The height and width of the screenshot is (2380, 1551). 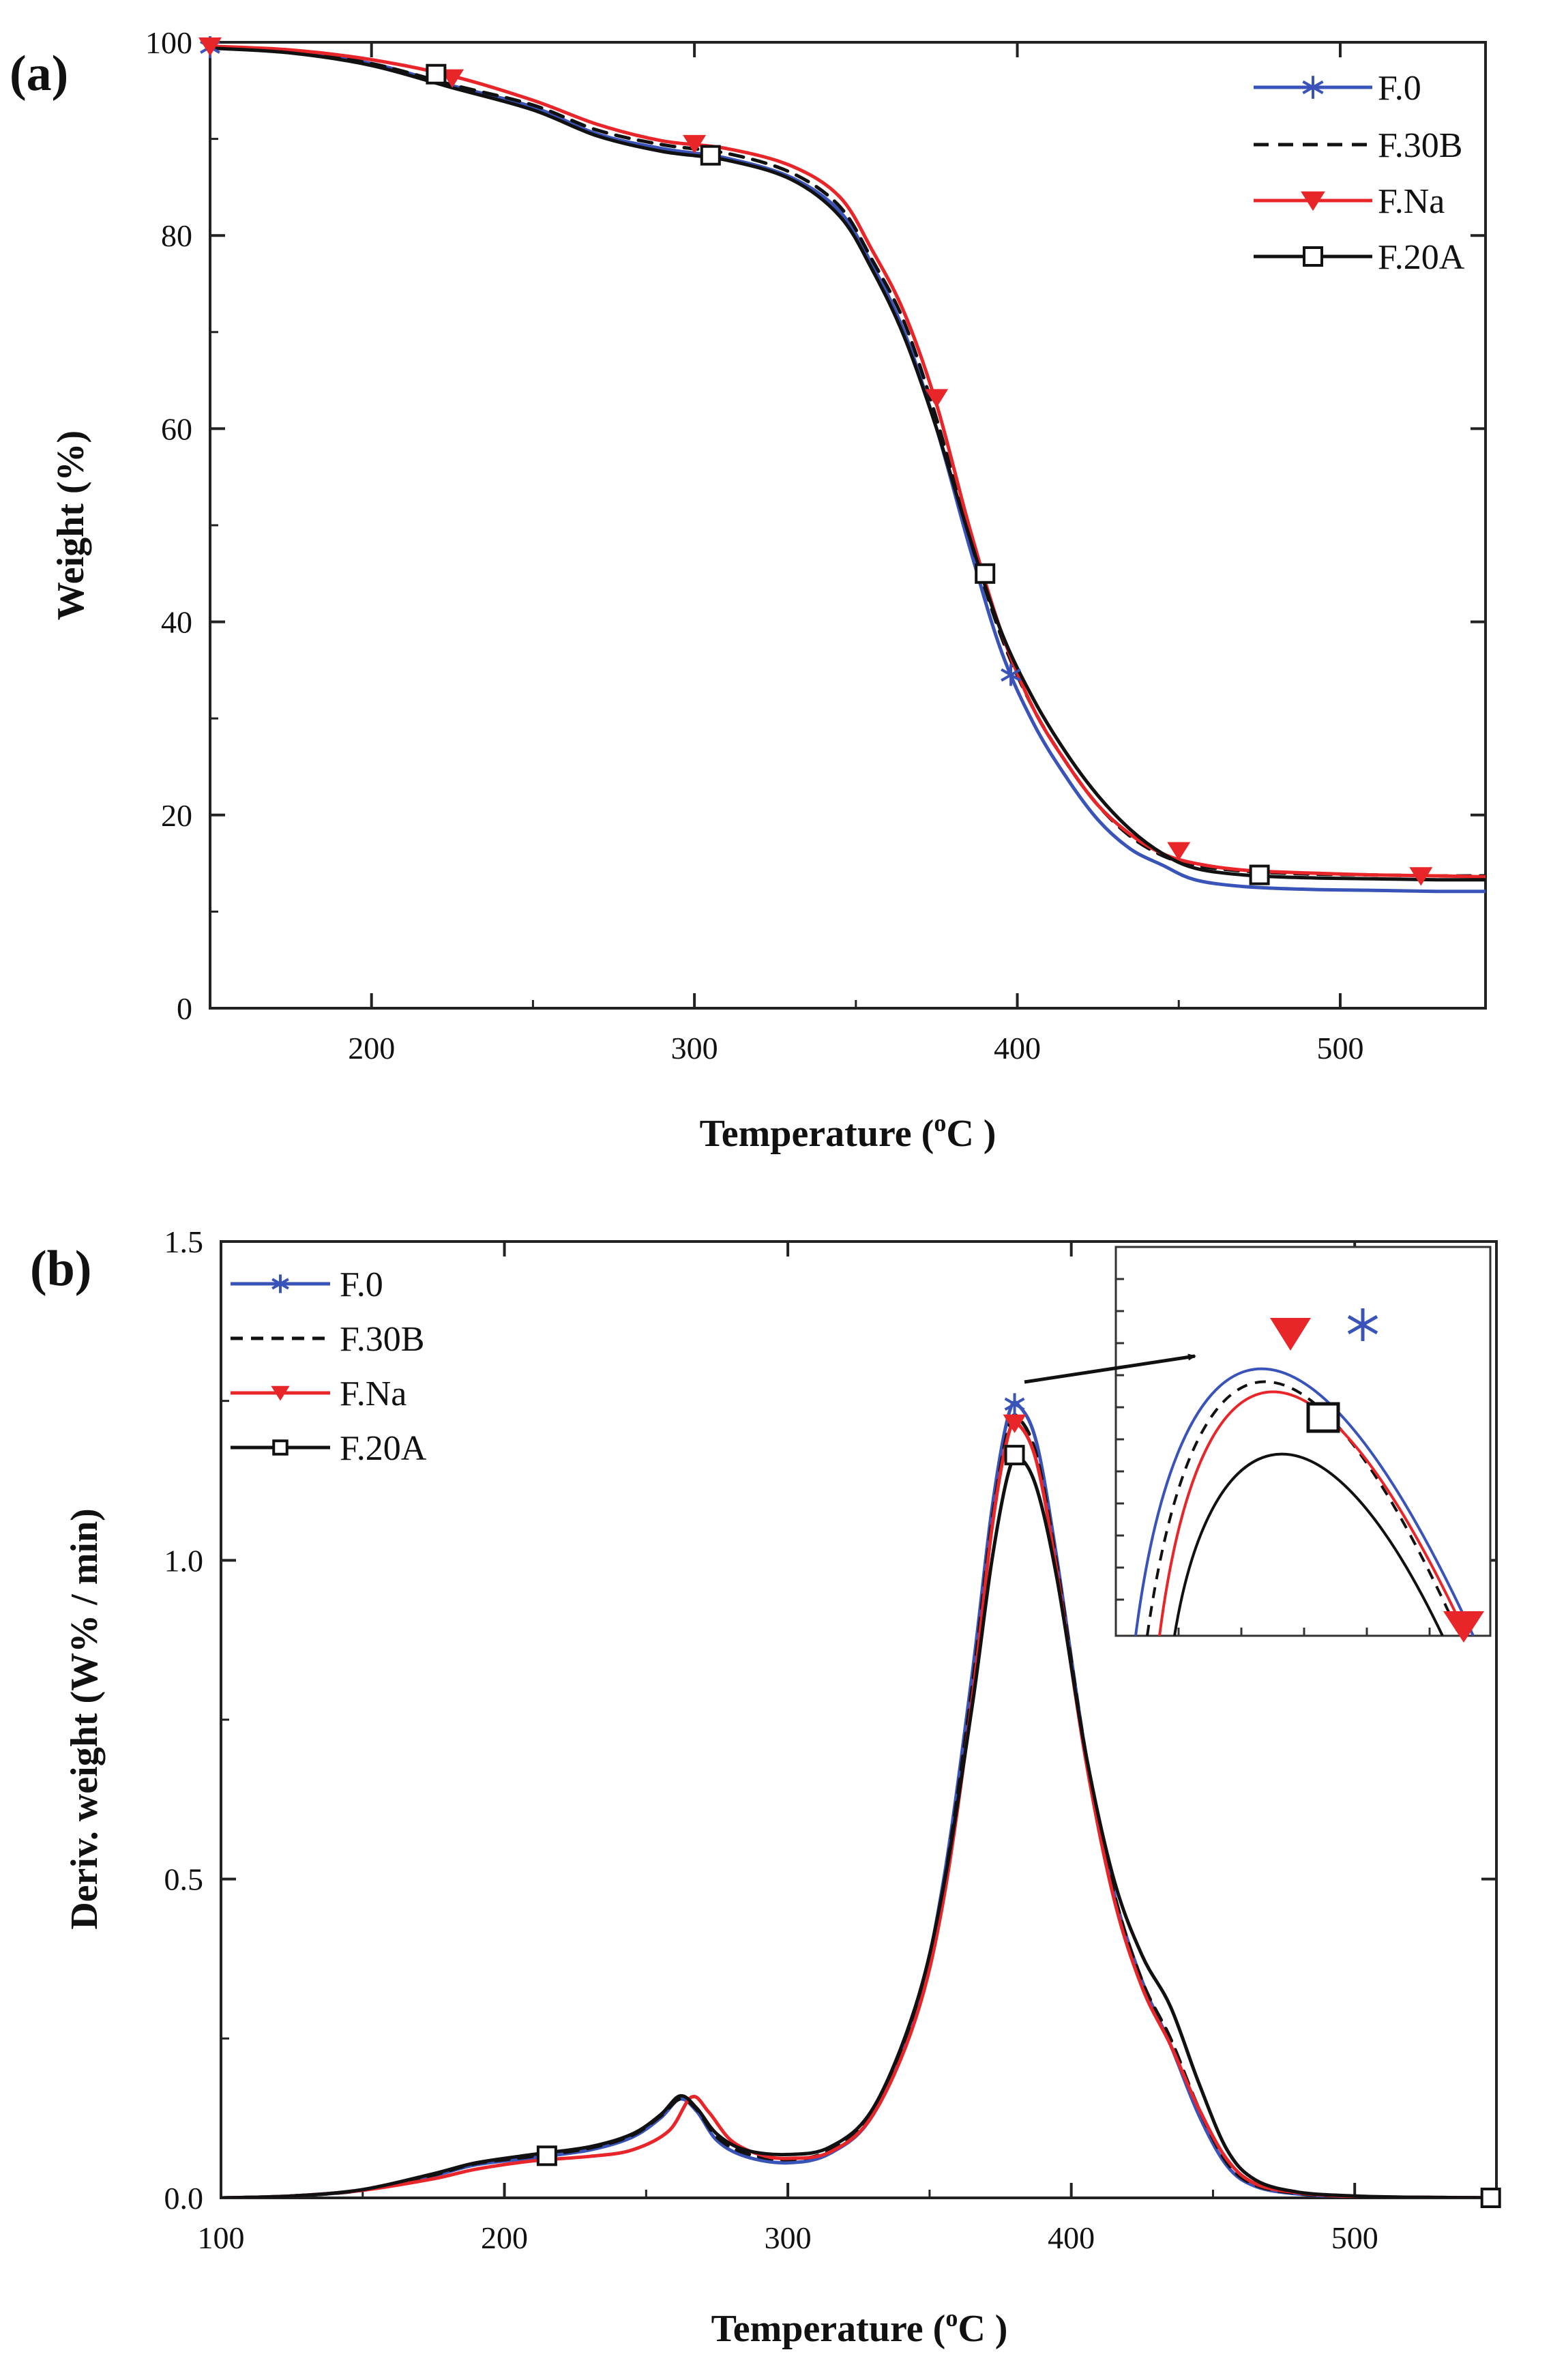 I want to click on legend-b-label-fna: F.Na, so click(x=373, y=1394).